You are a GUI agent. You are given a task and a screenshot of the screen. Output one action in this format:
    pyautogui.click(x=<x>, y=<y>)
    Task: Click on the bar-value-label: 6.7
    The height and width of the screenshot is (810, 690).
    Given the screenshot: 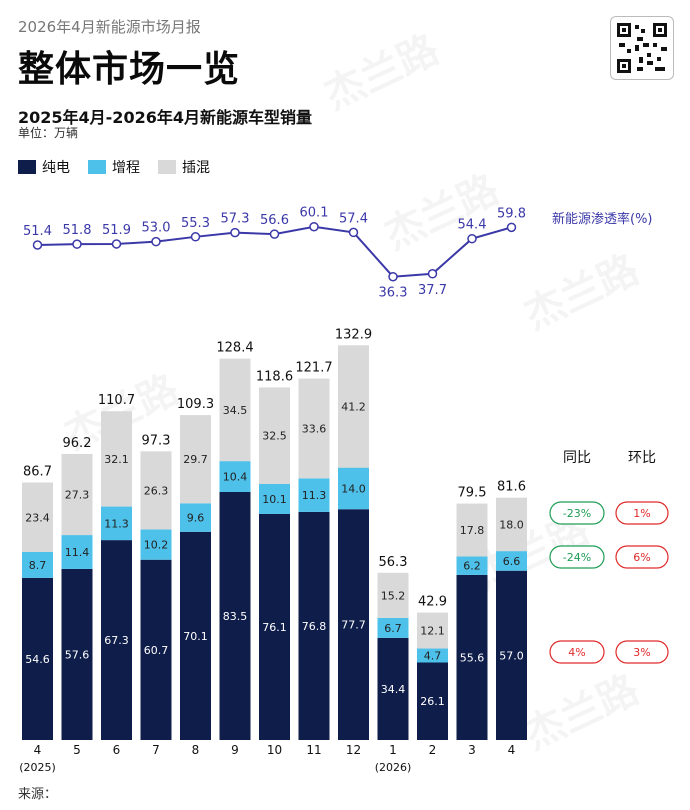 What is the action you would take?
    pyautogui.click(x=393, y=628)
    